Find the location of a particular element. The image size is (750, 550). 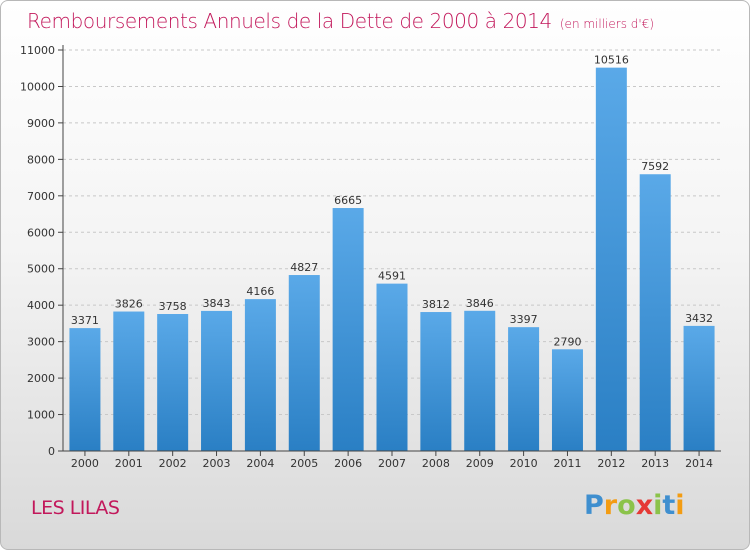

y-tick-label: 10000 is located at coordinates (37, 86).